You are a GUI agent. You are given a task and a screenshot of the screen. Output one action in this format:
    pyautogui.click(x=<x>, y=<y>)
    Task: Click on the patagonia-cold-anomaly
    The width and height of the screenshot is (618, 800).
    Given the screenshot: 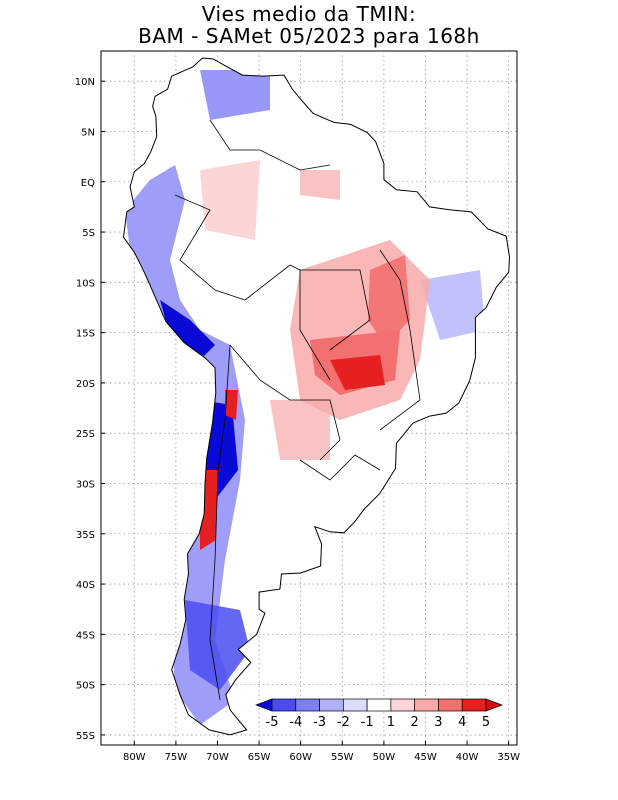 What is the action you would take?
    pyautogui.click(x=217, y=645)
    